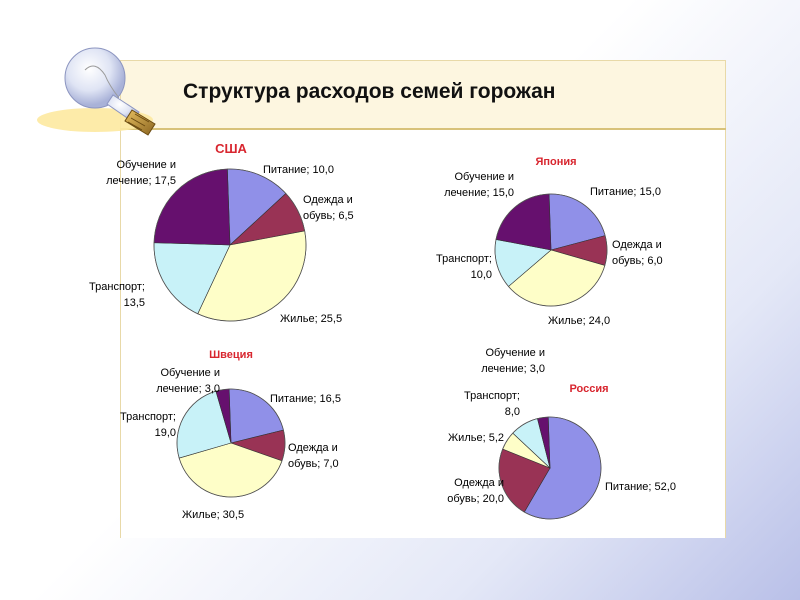  Describe the element at coordinates (141, 173) in the screenshot. I see `slice-label-education: Обучение и лечение; 17,5` at that location.